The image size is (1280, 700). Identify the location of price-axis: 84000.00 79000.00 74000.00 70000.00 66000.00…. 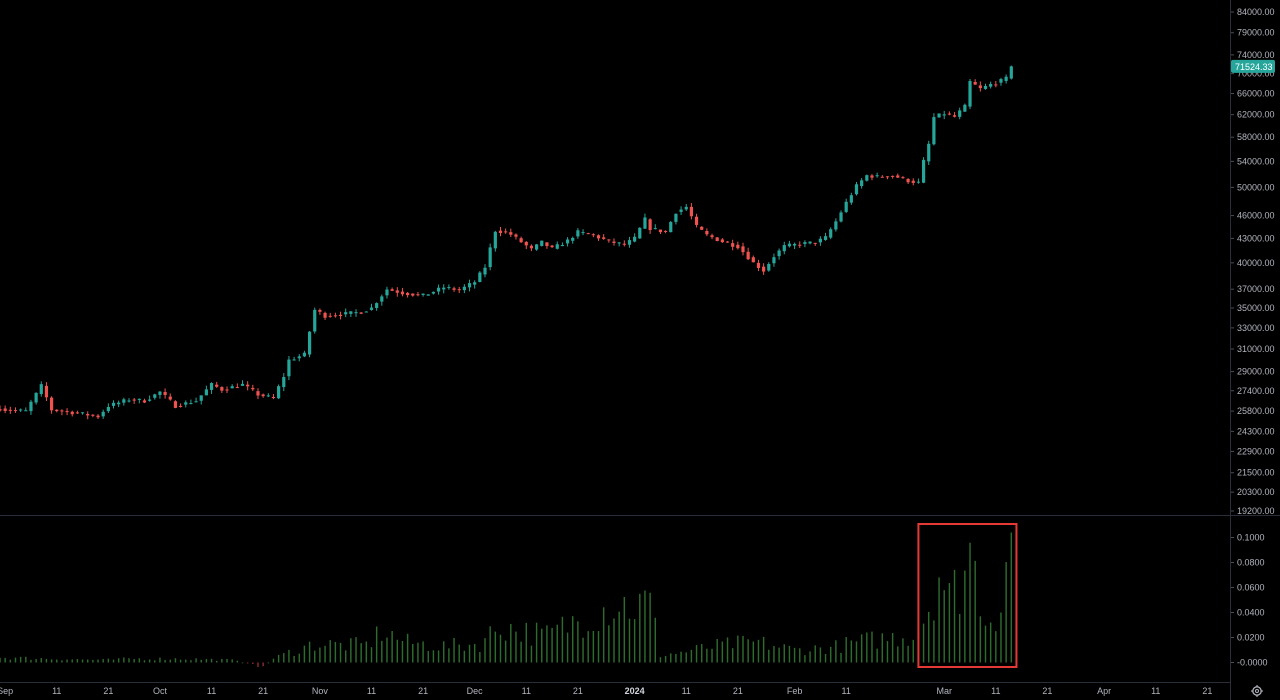
(1252, 261).